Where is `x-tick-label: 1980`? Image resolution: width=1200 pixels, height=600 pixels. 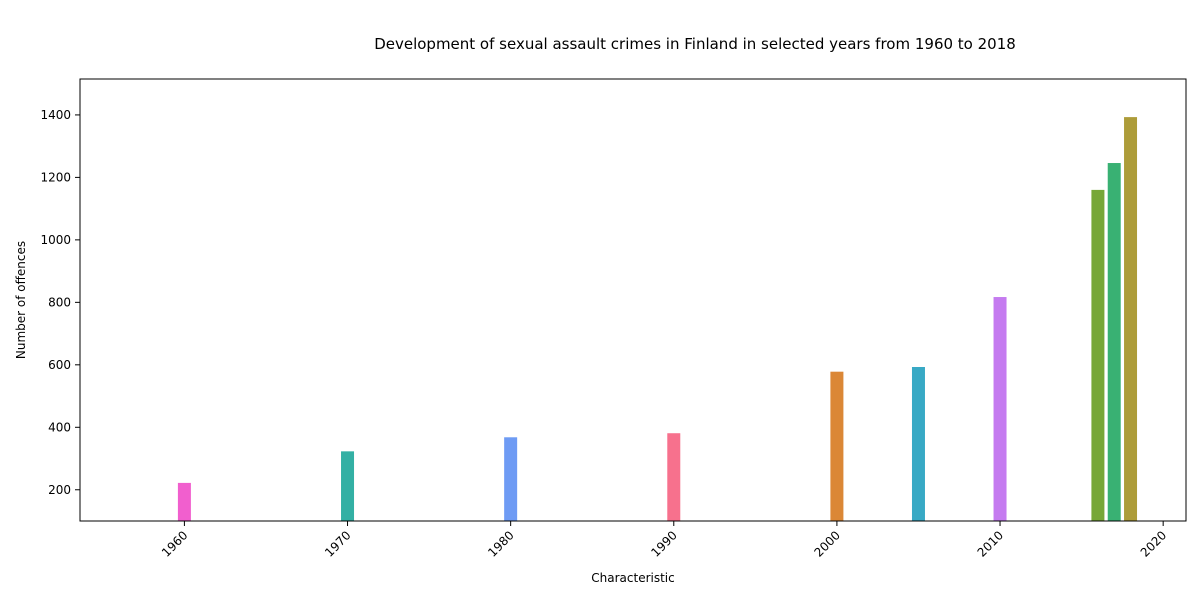
x-tick-label: 1980 is located at coordinates (500, 543).